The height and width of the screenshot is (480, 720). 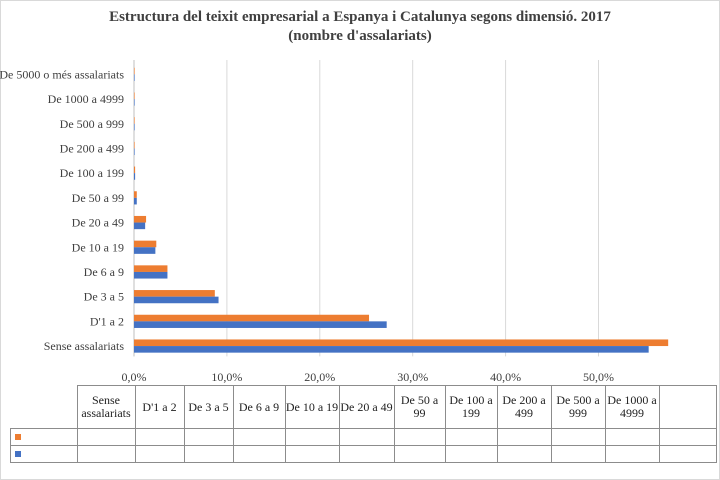 What do you see at coordinates (104, 272) in the screenshot?
I see `category-label: De 6 a 9` at bounding box center [104, 272].